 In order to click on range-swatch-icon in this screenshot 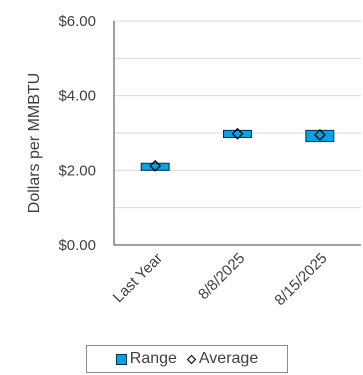, I will do `click(121, 359)`.